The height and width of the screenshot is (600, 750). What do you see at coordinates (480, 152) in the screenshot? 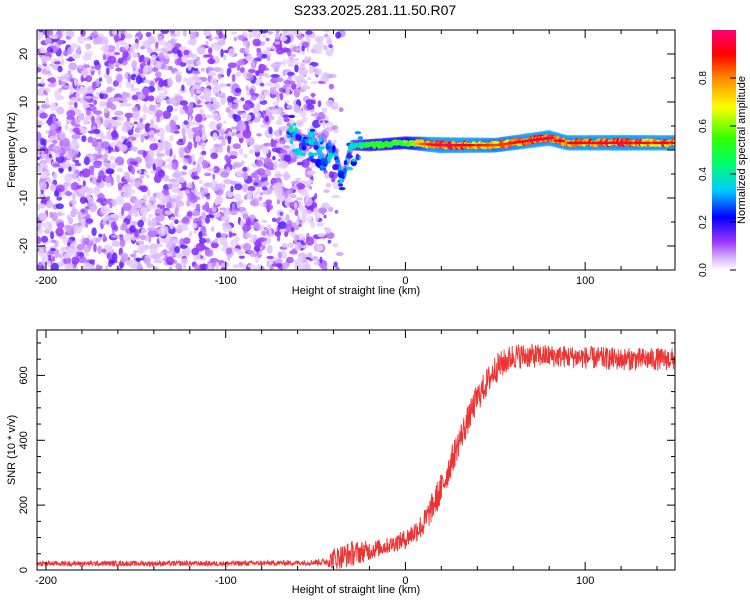
I see `spectrogram-signal-layer` at bounding box center [480, 152].